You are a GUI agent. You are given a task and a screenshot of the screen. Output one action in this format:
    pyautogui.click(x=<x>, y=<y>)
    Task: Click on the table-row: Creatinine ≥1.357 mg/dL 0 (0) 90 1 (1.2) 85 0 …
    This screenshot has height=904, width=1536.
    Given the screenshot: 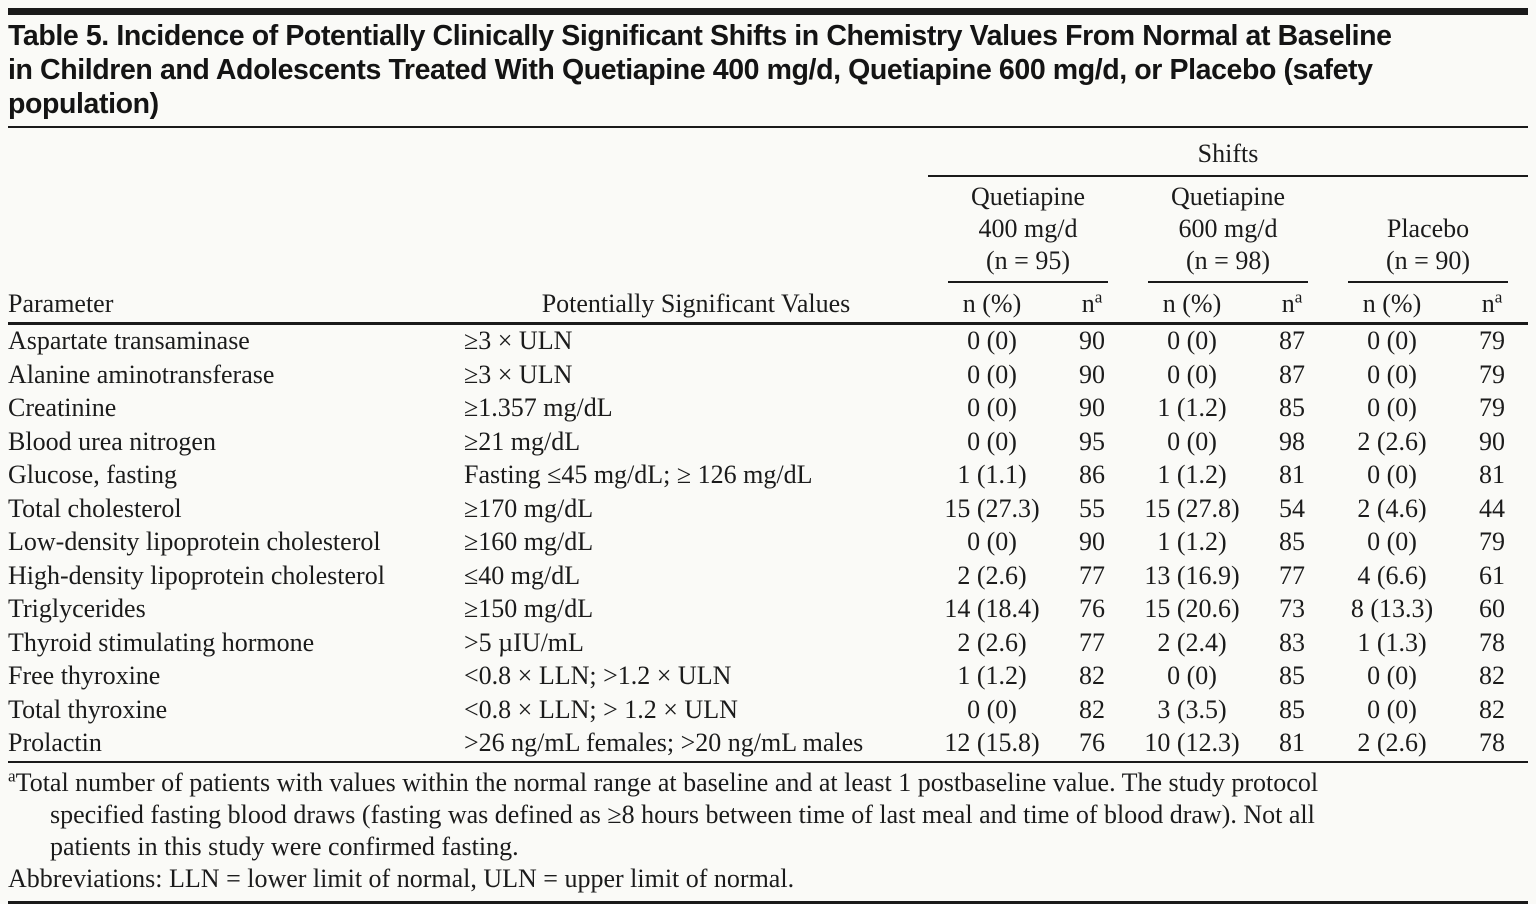 What is the action you would take?
    pyautogui.click(x=768, y=409)
    